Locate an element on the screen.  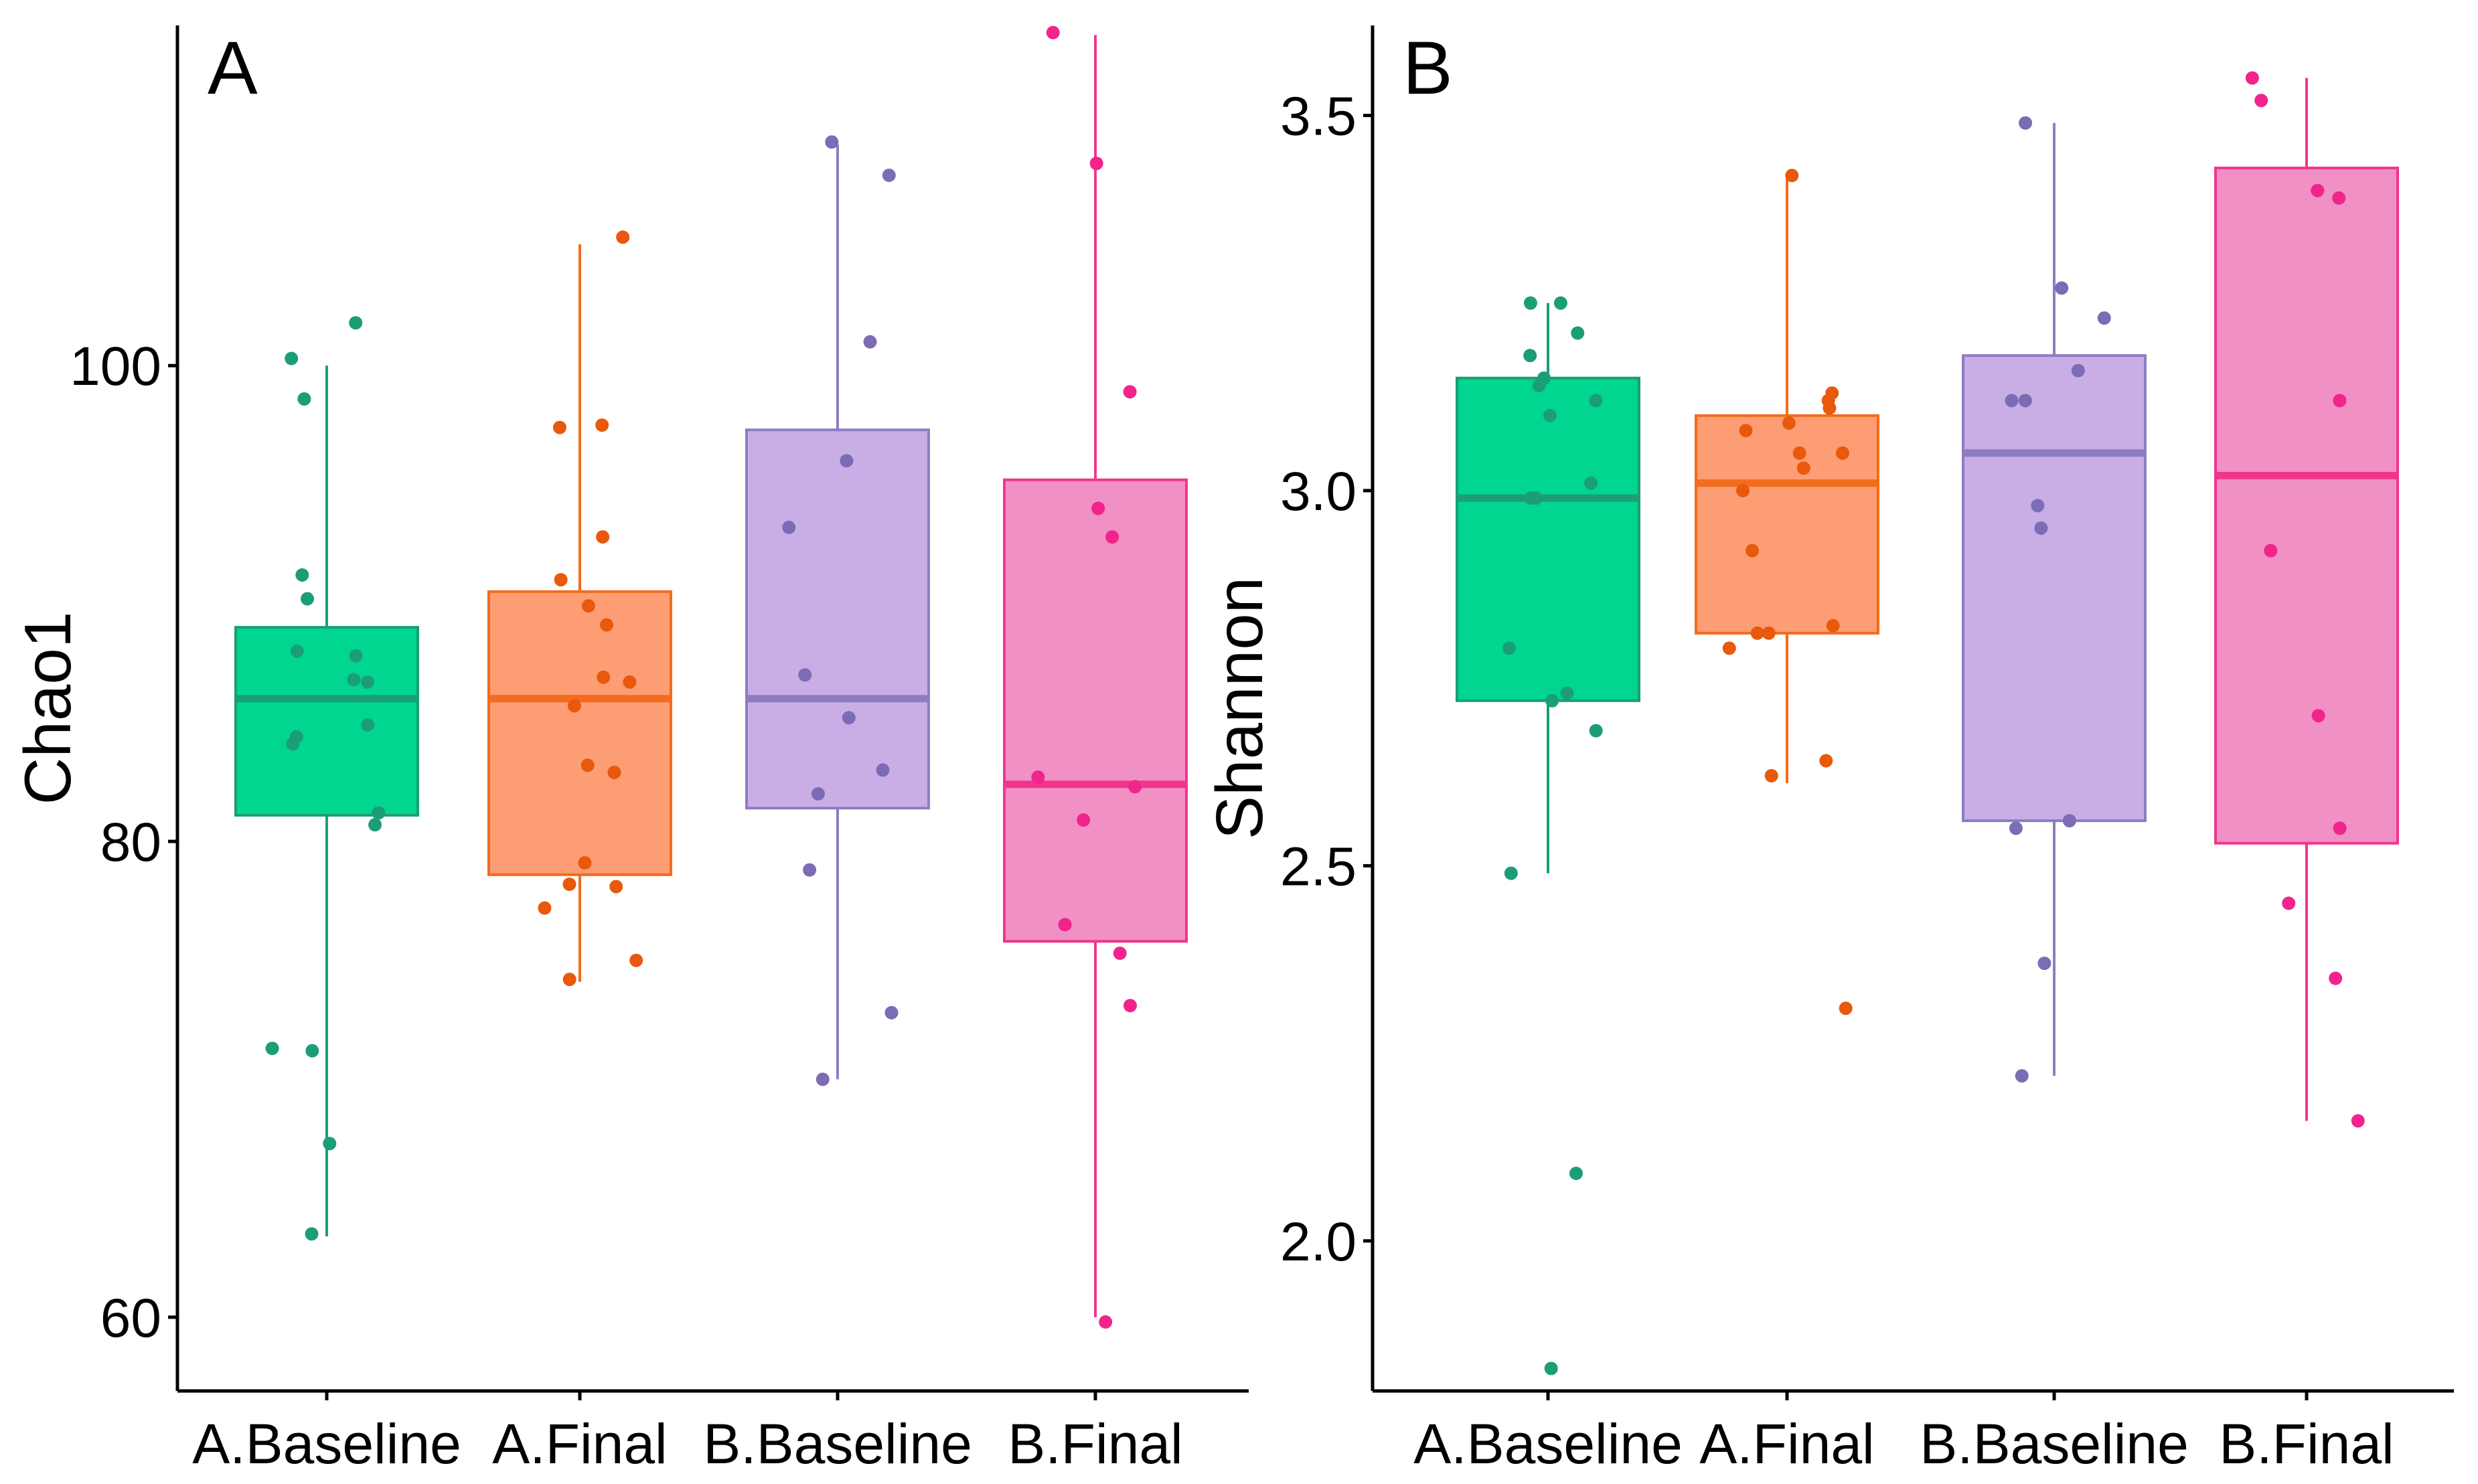
x-tick-label-B.Final: B.Final is located at coordinates (1095, 1443).